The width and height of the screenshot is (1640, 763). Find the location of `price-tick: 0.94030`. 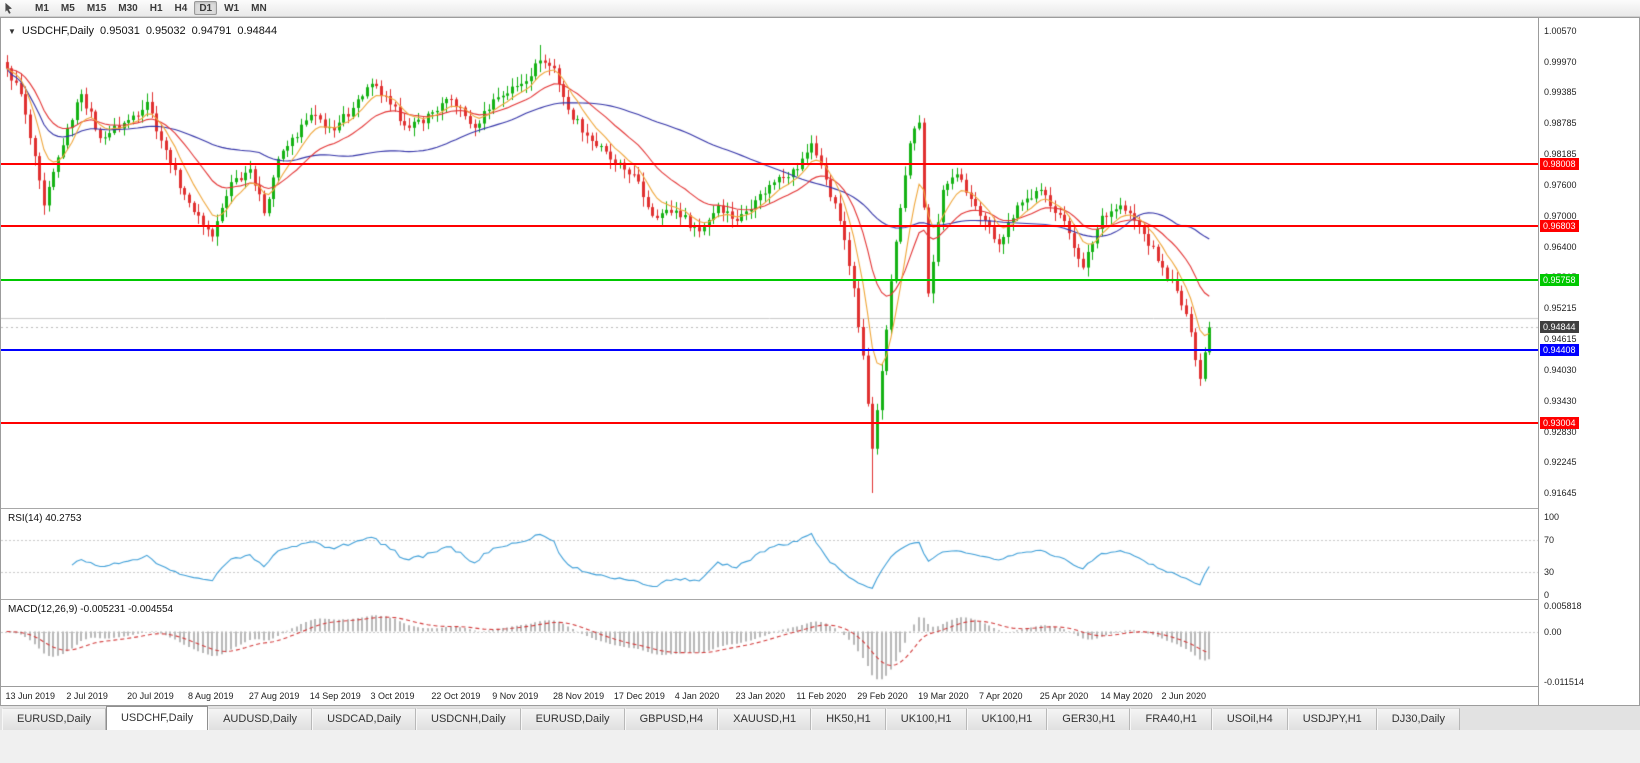

price-tick: 0.94030 is located at coordinates (1560, 370).